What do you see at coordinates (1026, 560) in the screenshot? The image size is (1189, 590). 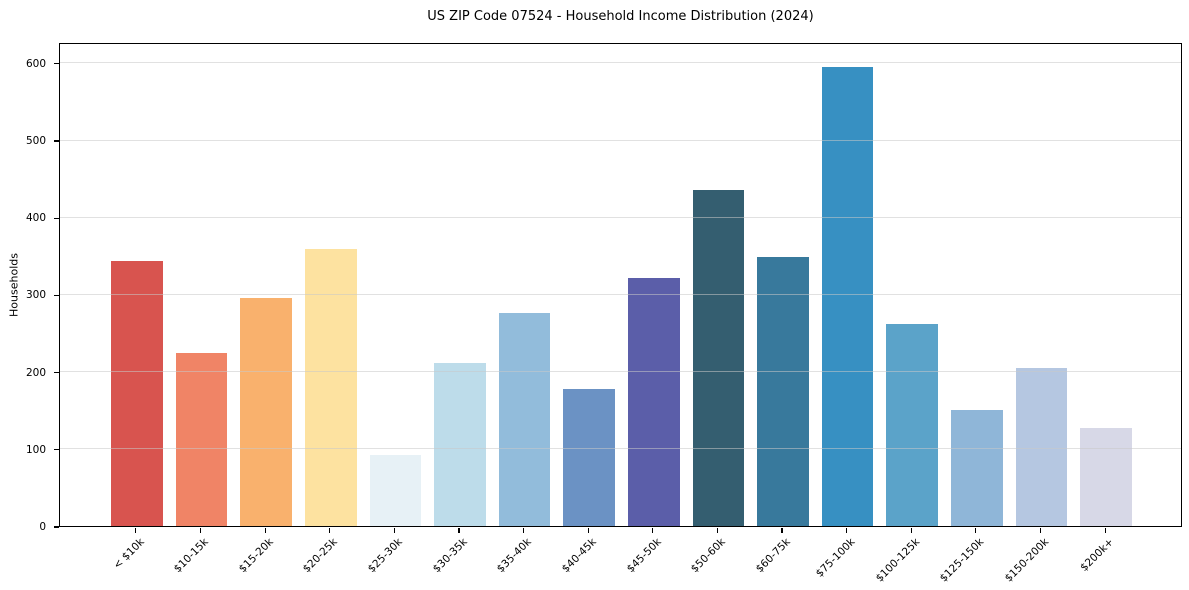 I see `x-tick-label: $150-200k` at bounding box center [1026, 560].